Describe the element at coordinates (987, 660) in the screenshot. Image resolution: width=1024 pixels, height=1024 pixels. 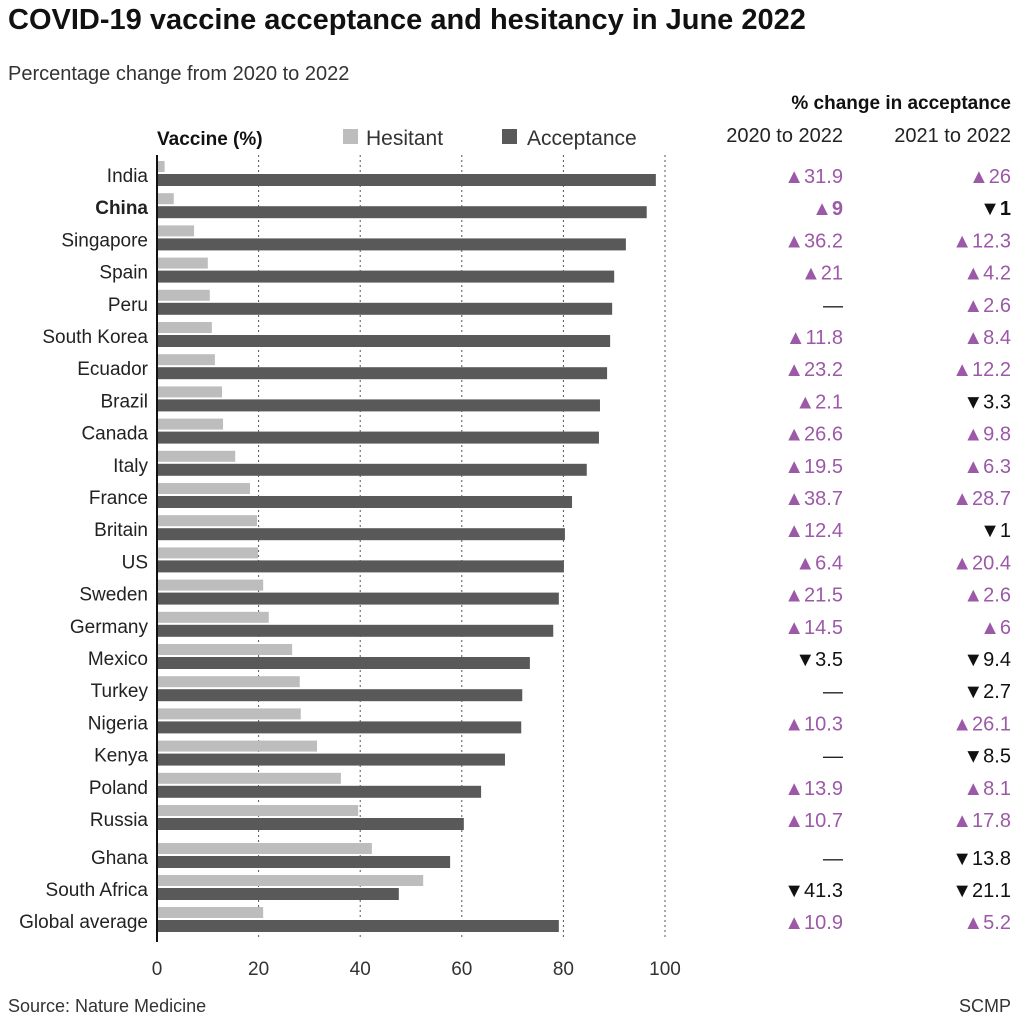
I see `change-2021-2022: ▼9.4` at that location.